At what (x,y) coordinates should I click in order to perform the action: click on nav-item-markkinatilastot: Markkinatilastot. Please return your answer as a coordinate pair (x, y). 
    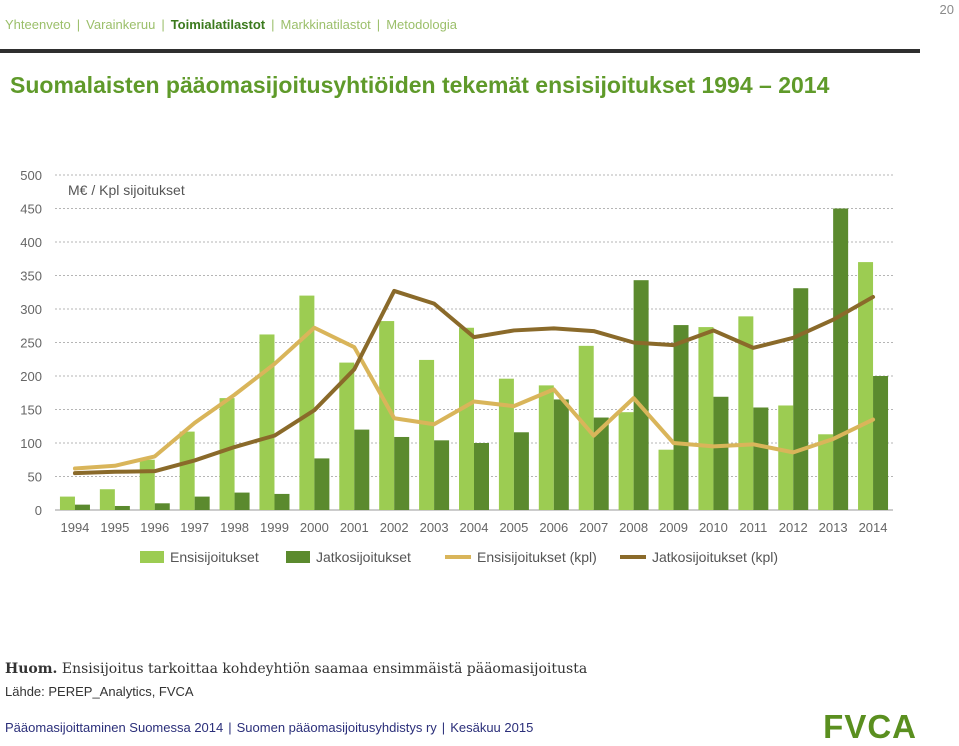
    Looking at the image, I should click on (325, 24).